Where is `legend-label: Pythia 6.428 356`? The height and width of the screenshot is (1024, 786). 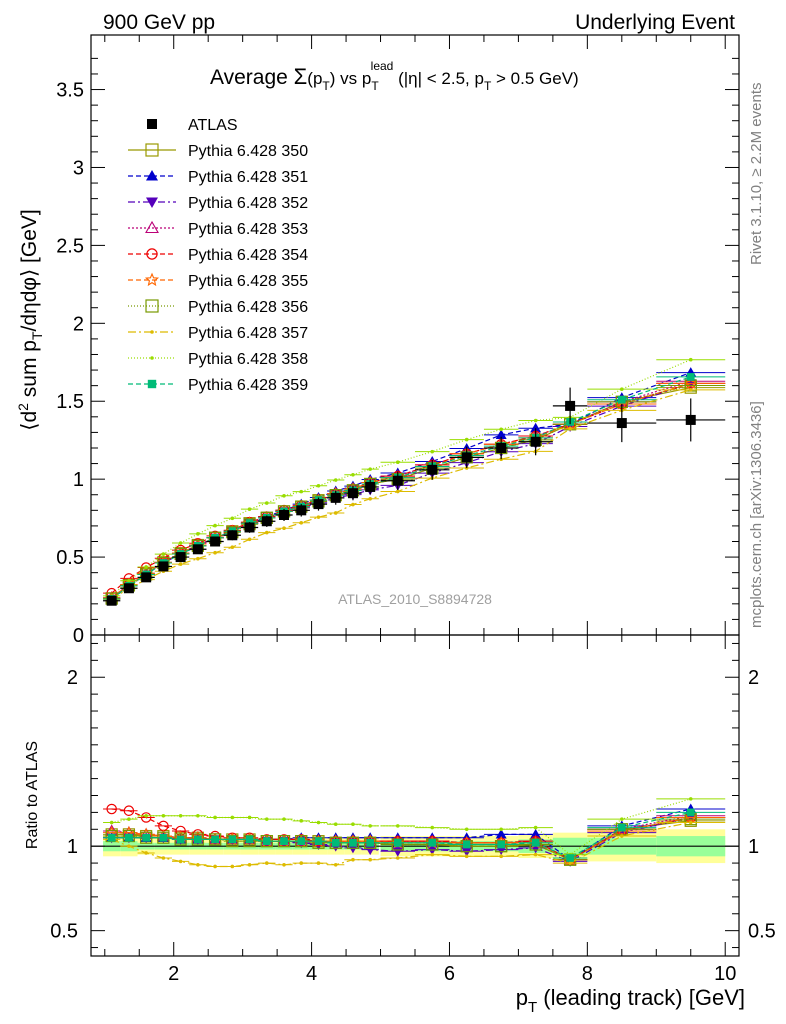
legend-label: Pythia 6.428 356 is located at coordinates (248, 307).